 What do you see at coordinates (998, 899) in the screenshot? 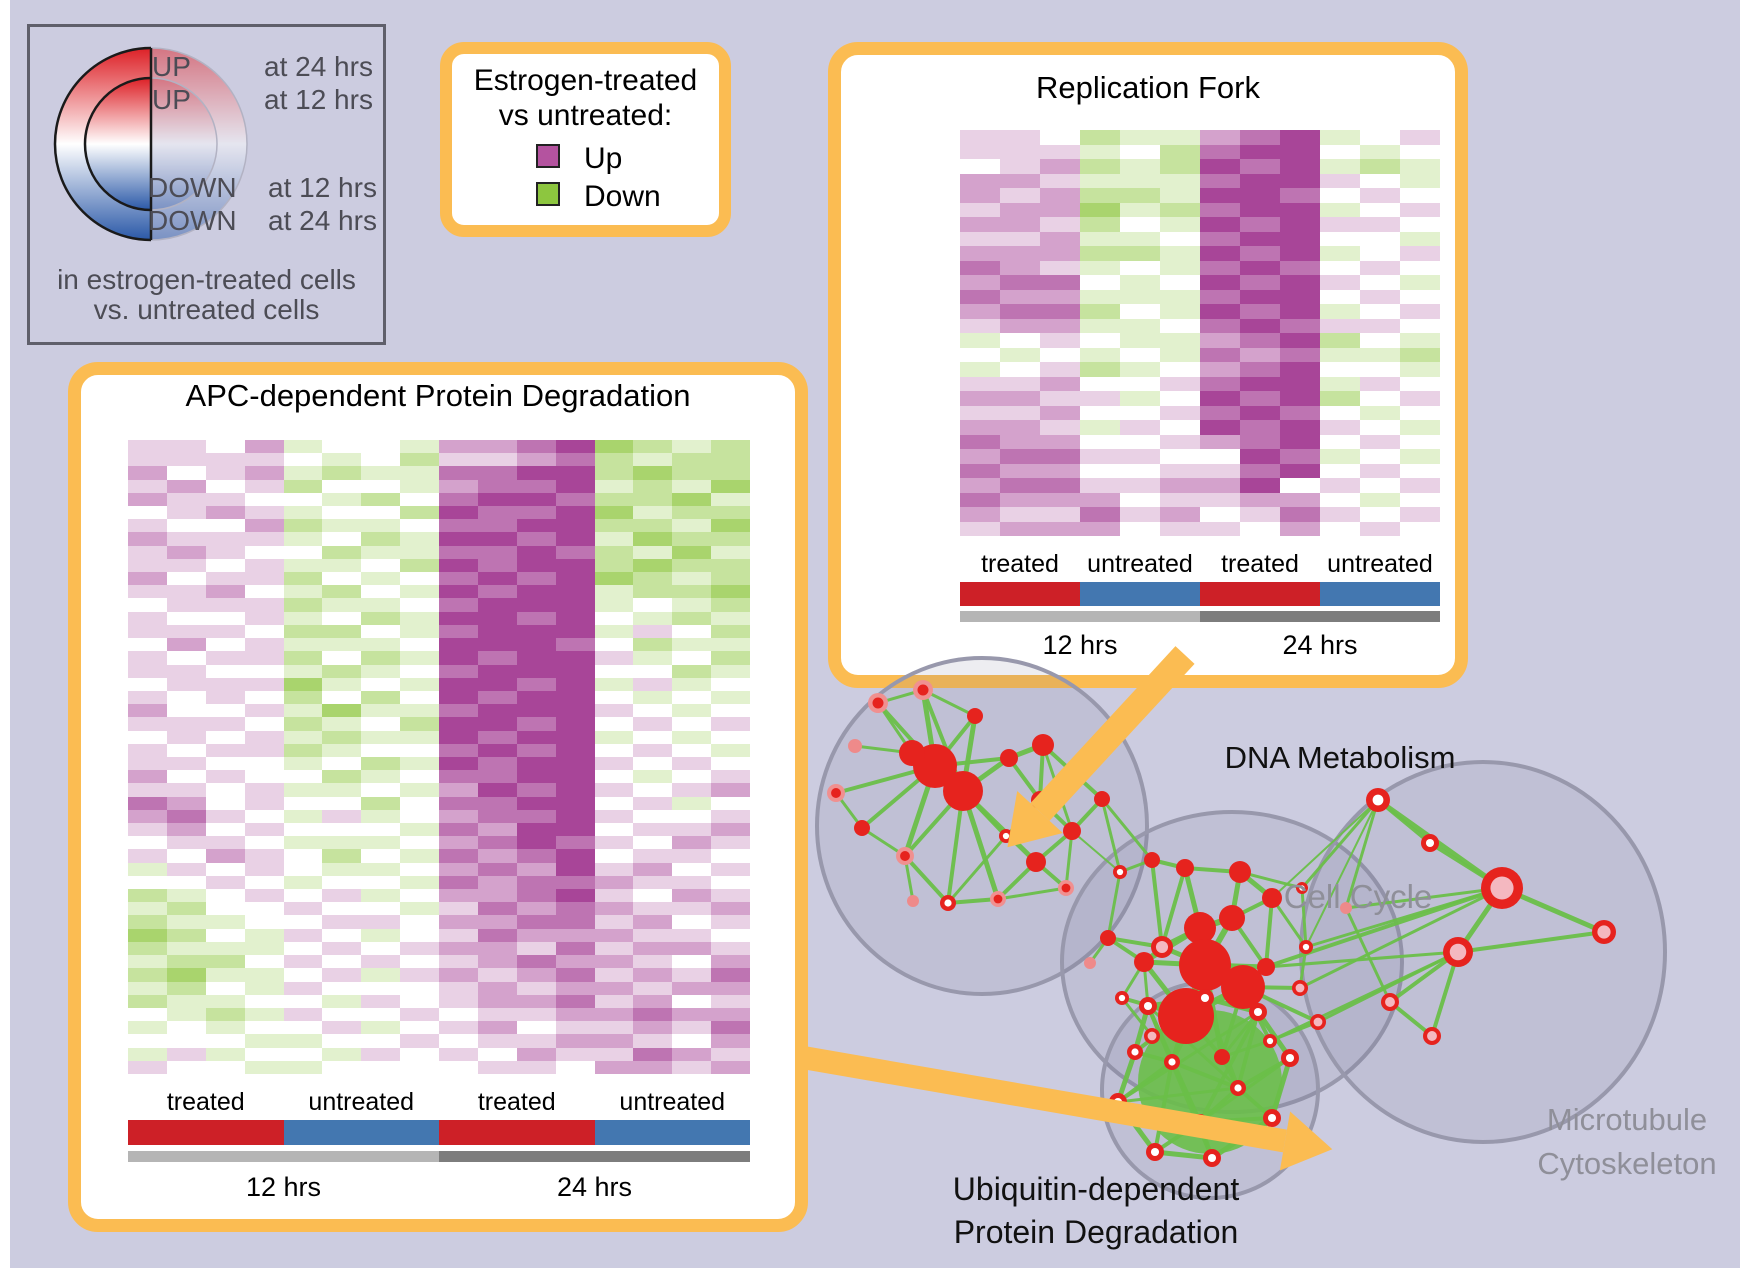
I see `network-node-halo-core` at bounding box center [998, 899].